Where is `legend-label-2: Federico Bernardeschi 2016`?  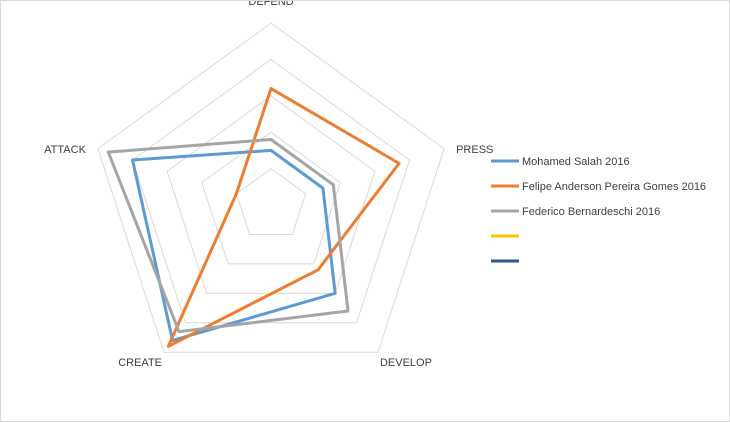
legend-label-2: Federico Bernardeschi 2016 is located at coordinates (591, 212).